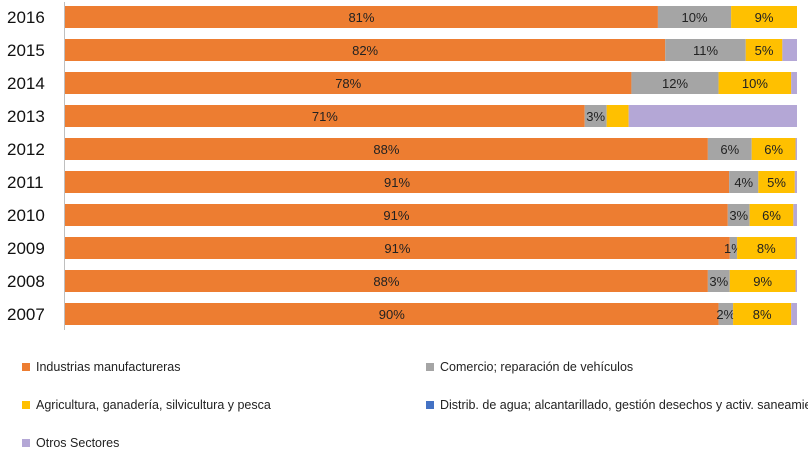 The image size is (808, 460). I want to click on bar-commerce-2016, so click(694, 17).